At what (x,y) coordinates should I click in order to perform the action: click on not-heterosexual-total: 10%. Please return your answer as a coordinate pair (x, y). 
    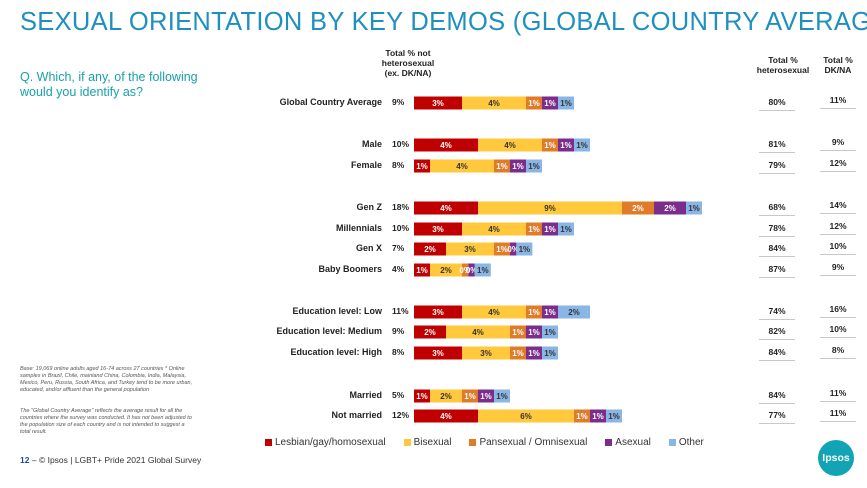
    Looking at the image, I should click on (401, 144).